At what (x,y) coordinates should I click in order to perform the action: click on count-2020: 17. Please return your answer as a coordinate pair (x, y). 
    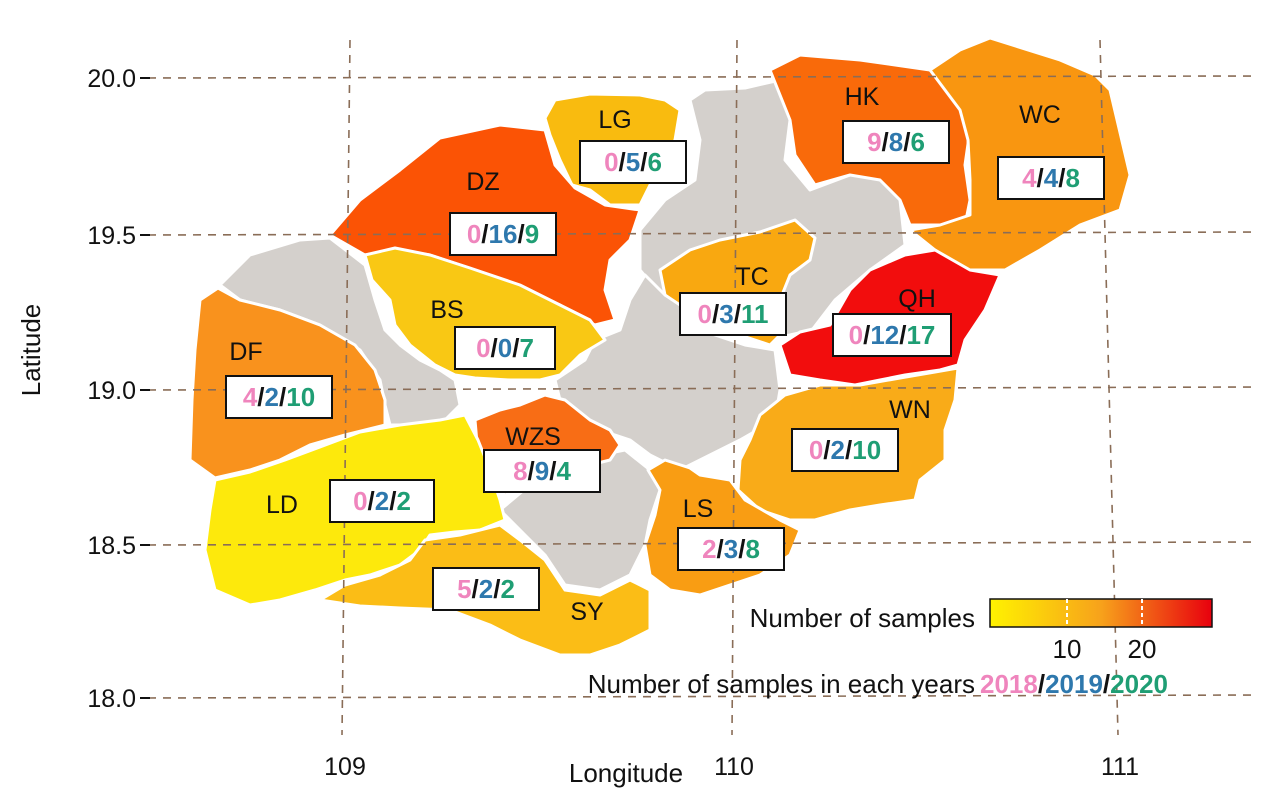
    Looking at the image, I should click on (920, 335).